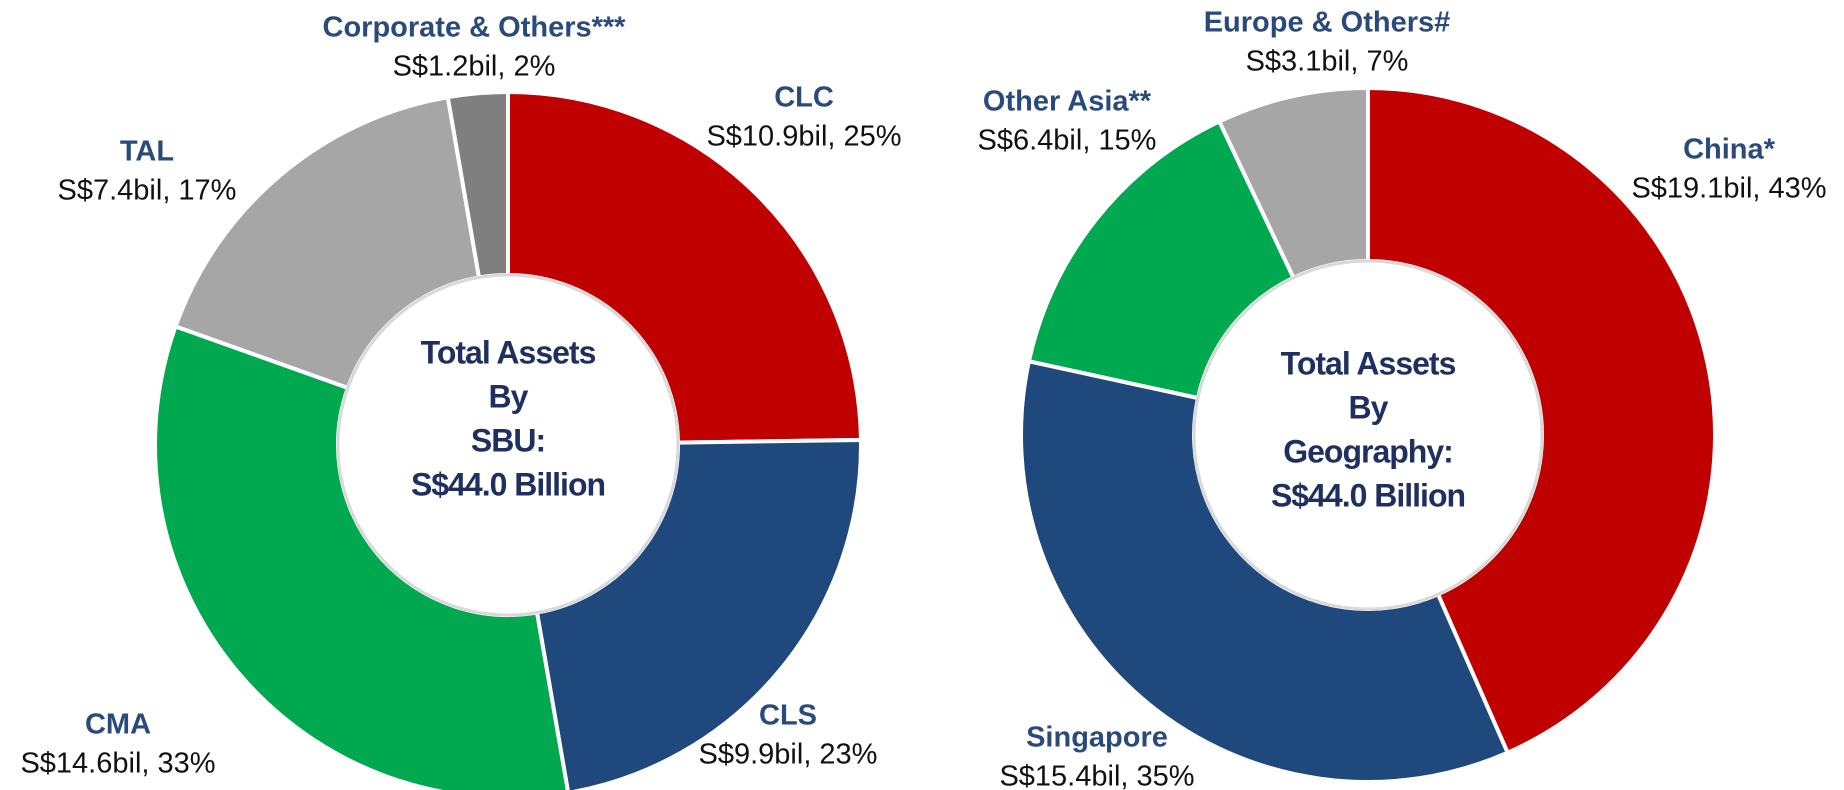 The image size is (1844, 790). What do you see at coordinates (1728, 189) in the screenshot?
I see `slice-value: S$19.1bil, 43%` at bounding box center [1728, 189].